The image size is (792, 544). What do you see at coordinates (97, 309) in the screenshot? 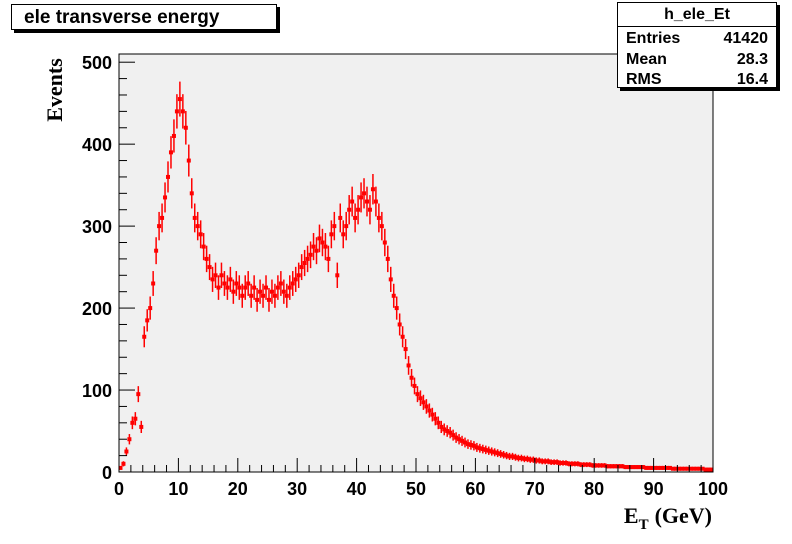
I see `y-tick-label: 200` at bounding box center [97, 309].